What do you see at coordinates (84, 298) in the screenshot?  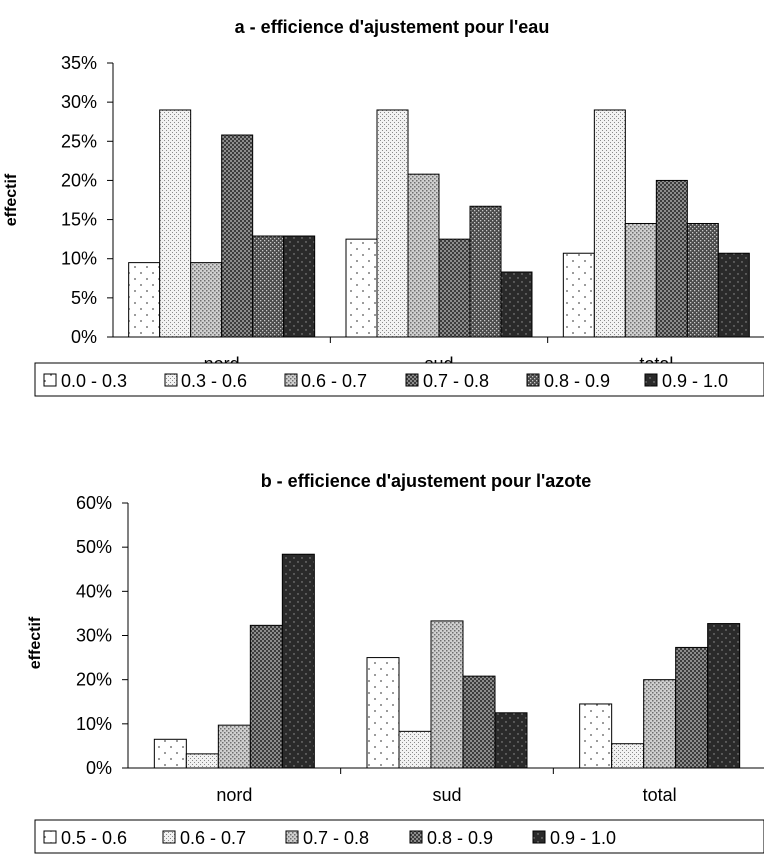 I see `y-tick-label: 5%` at bounding box center [84, 298].